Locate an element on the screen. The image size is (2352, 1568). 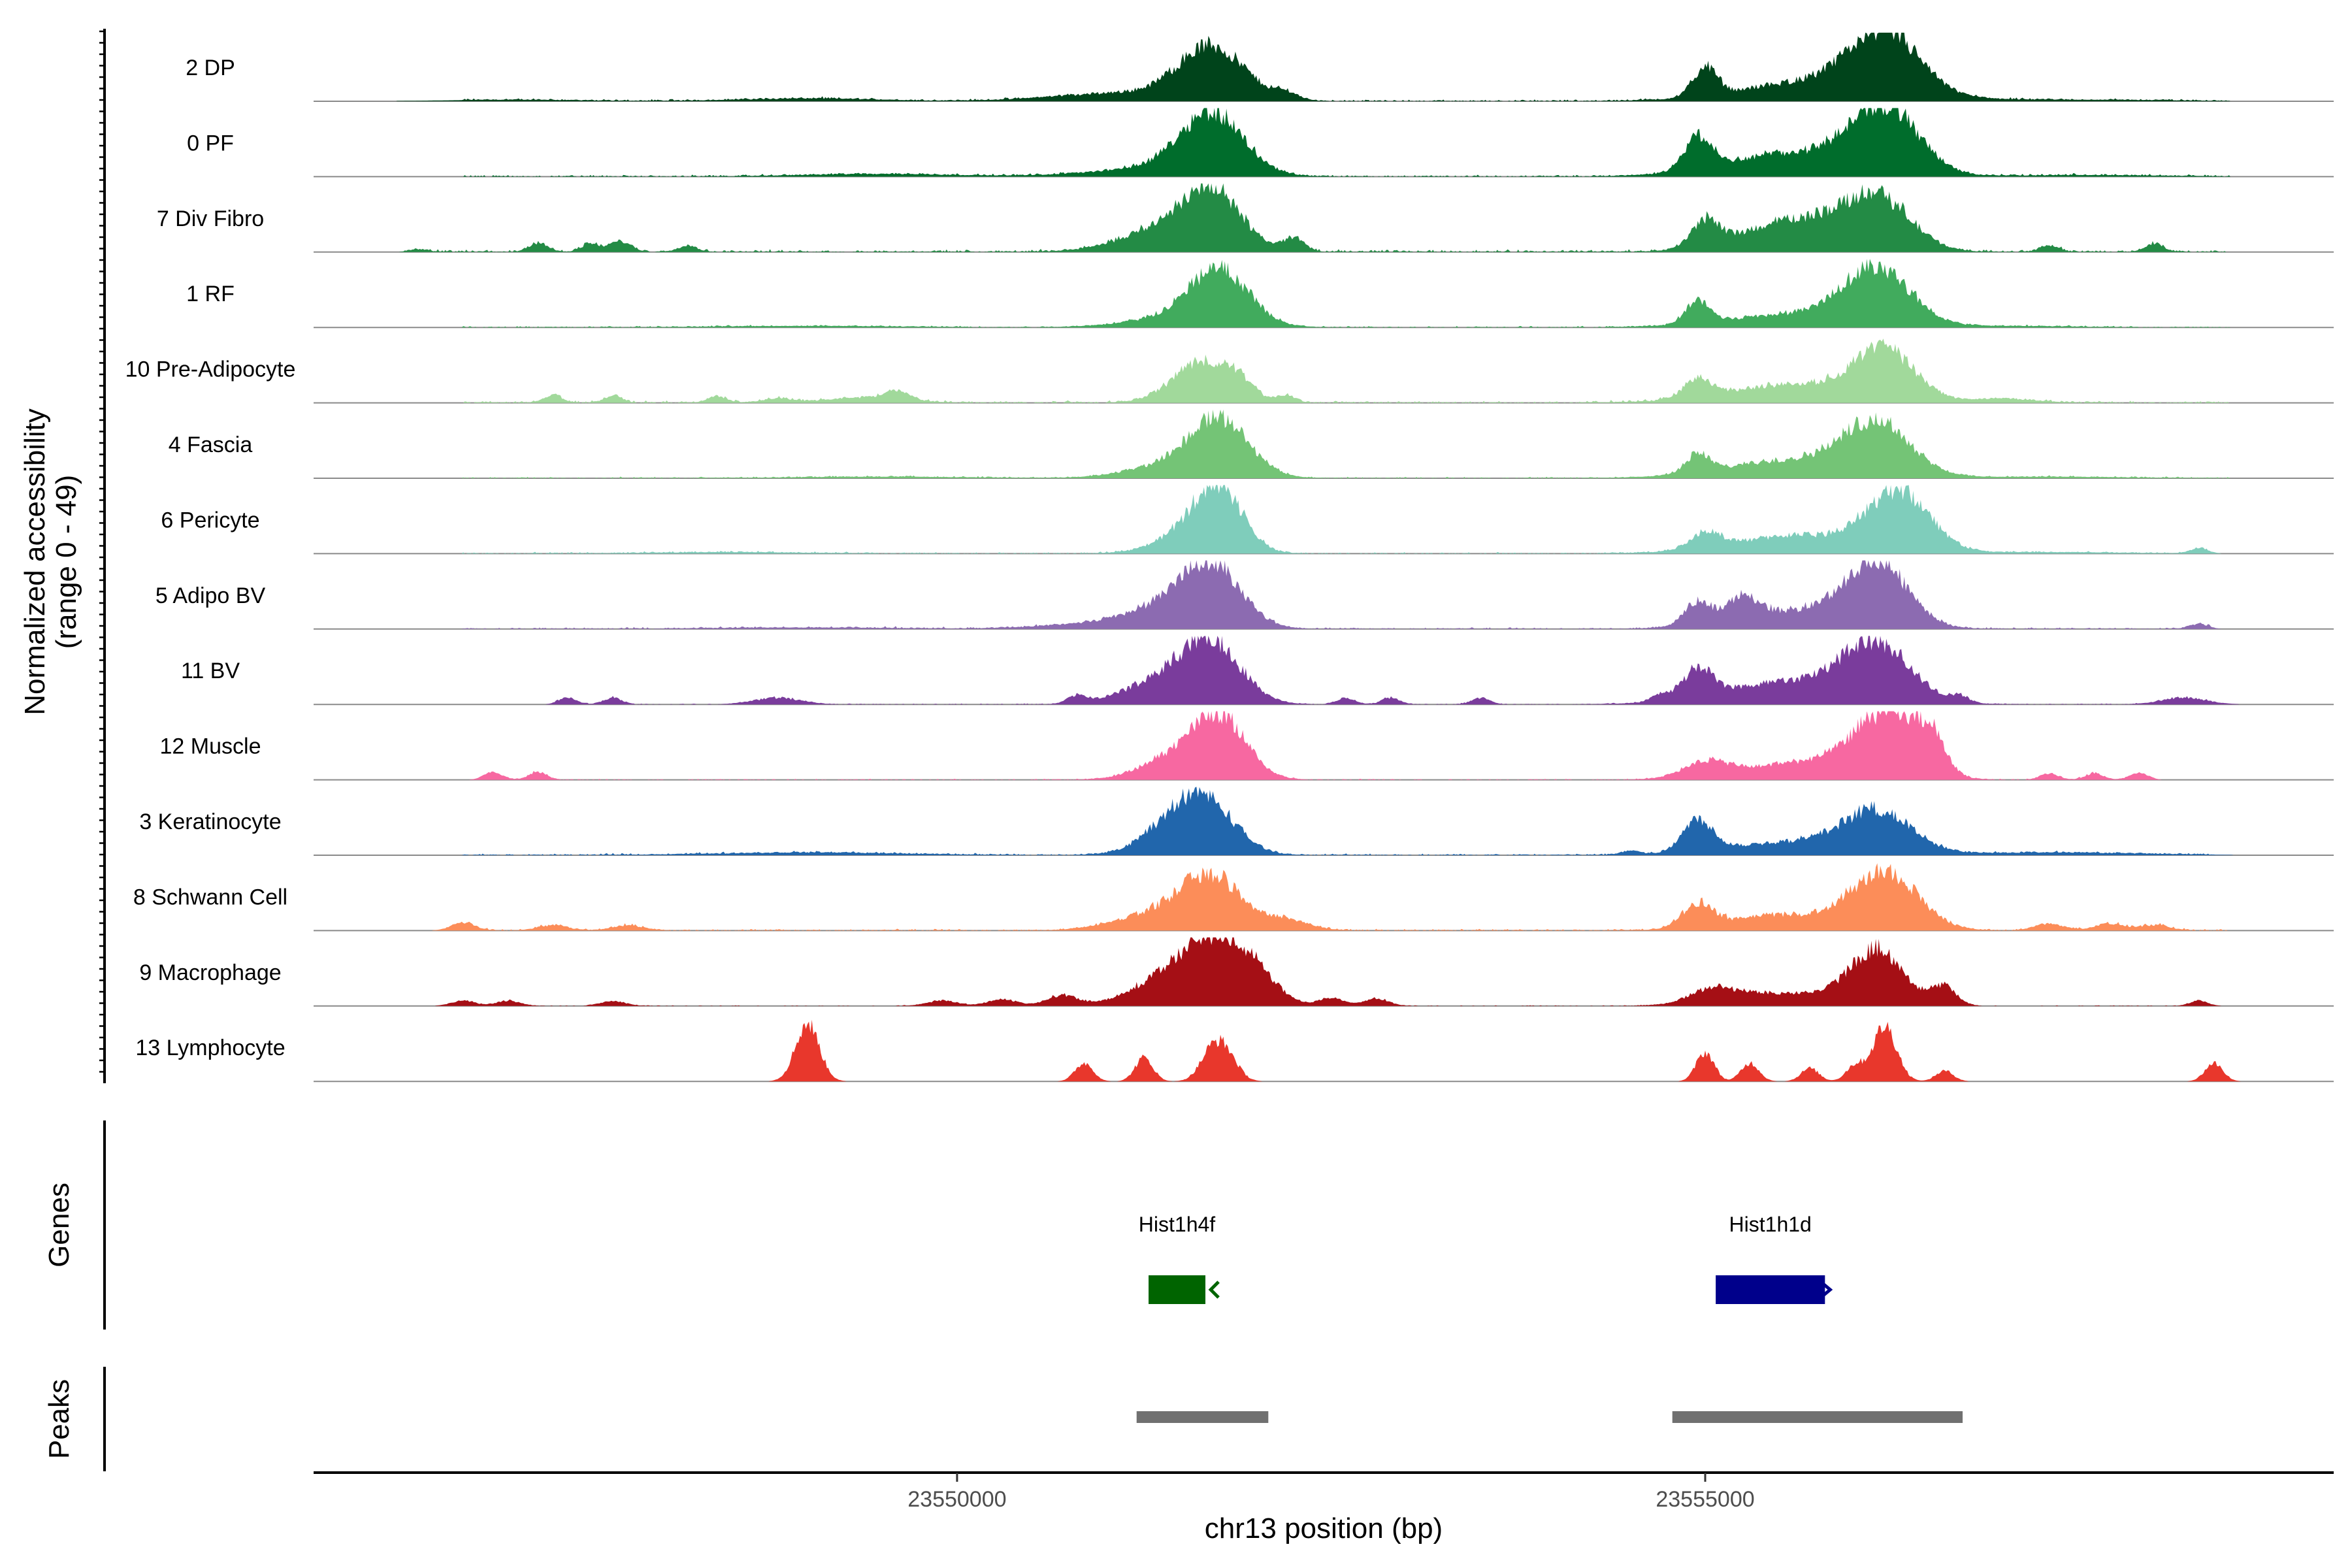
y-axis-title-line-2: (range 0 - 49) is located at coordinates (66, 562).